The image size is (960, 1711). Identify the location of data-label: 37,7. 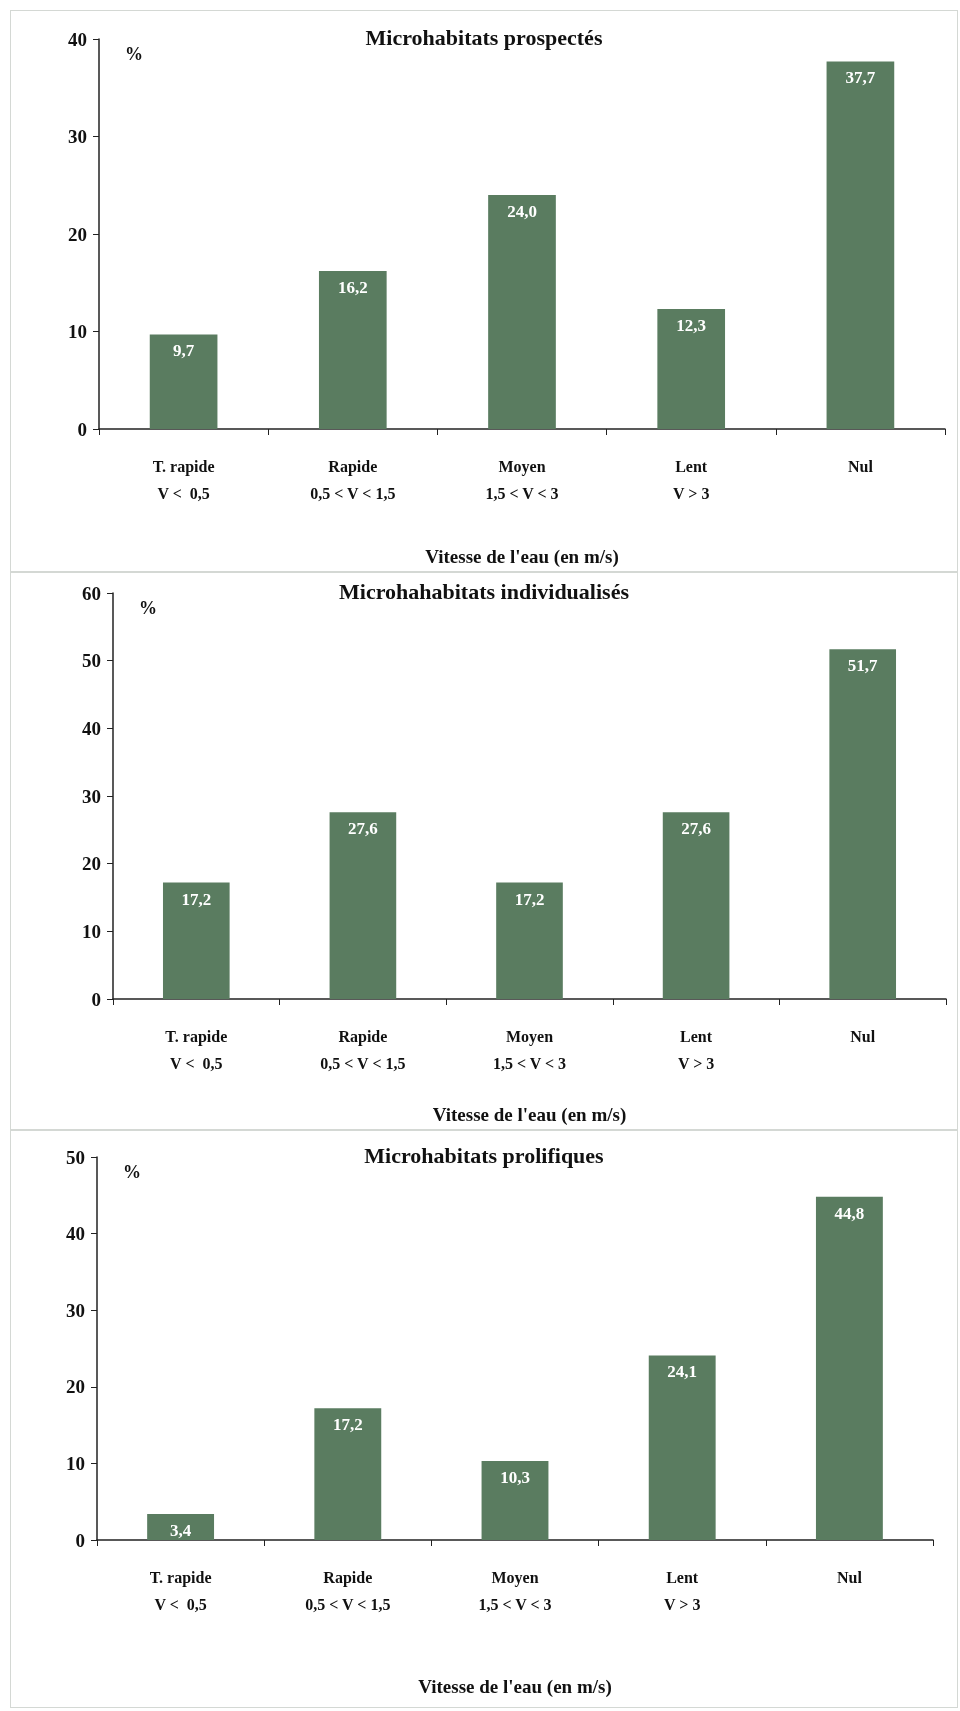
(860, 78).